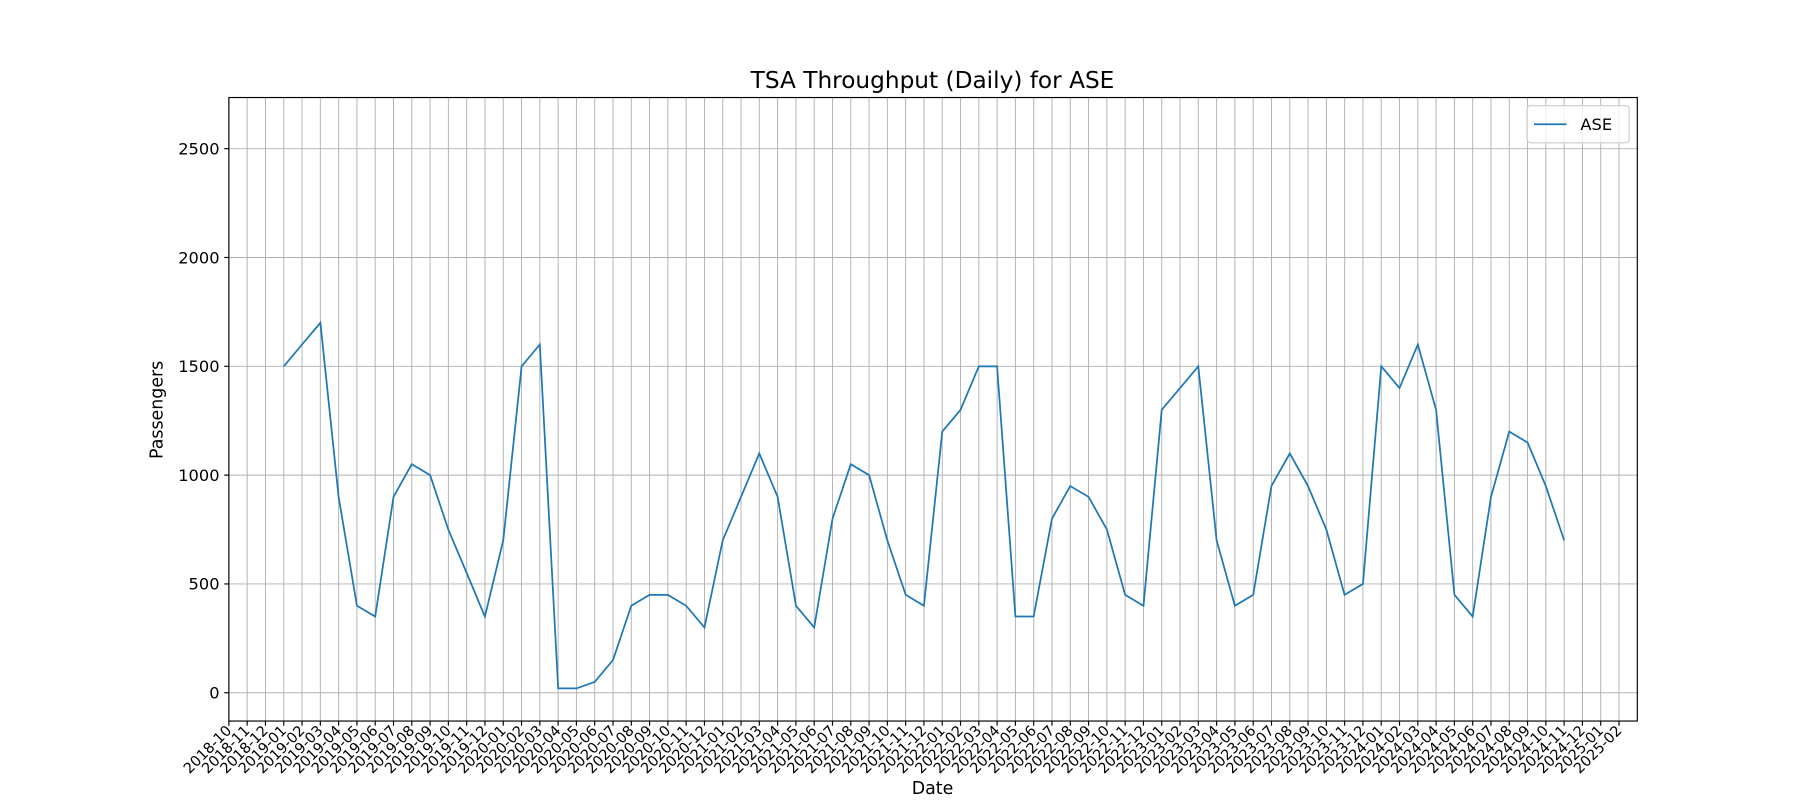 This screenshot has height=800, width=1800. I want to click on y-axis-label: Passengers, so click(158, 410).